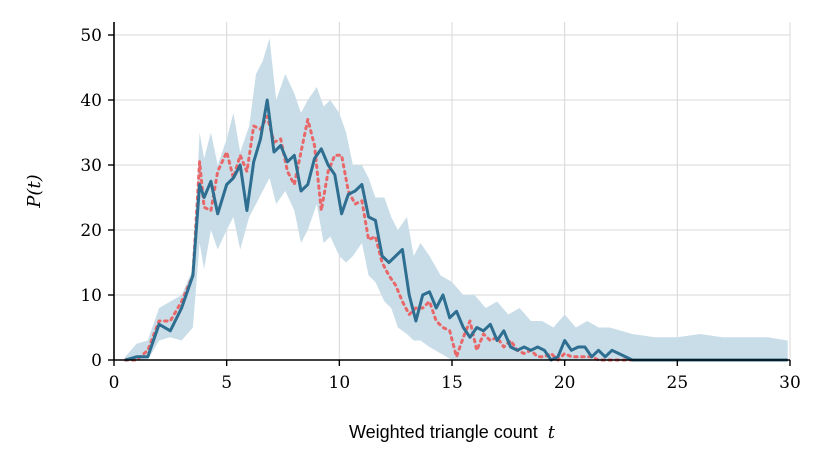  Describe the element at coordinates (443, 432) in the screenshot. I see `x-axis-title-text: Weighted triangle count` at that location.